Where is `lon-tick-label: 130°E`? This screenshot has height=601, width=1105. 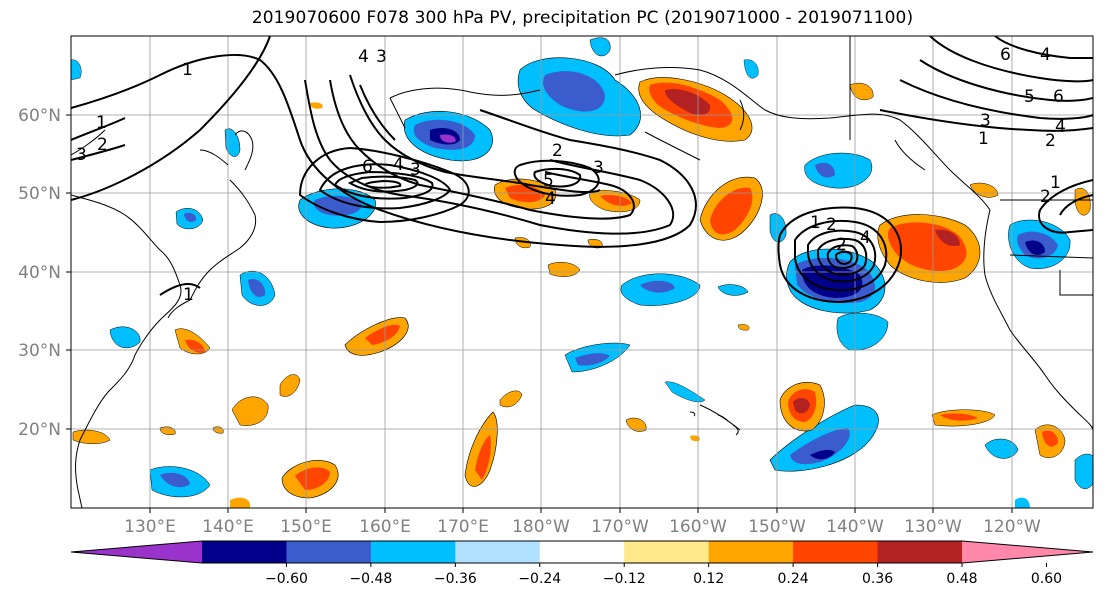
lon-tick-label: 130°E is located at coordinates (150, 527).